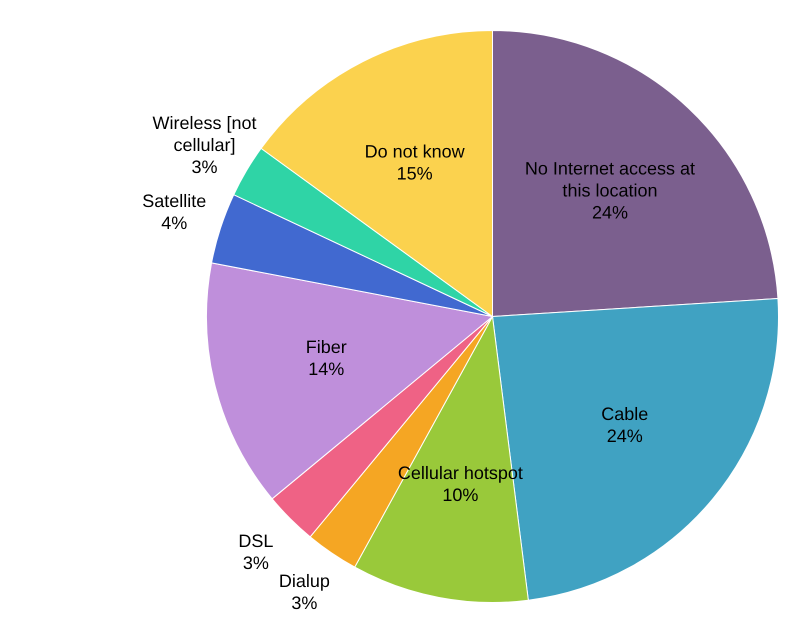 This screenshot has width=797, height=643. Describe the element at coordinates (204, 134) in the screenshot. I see `slice-label: Wireless [not cellular]` at that location.